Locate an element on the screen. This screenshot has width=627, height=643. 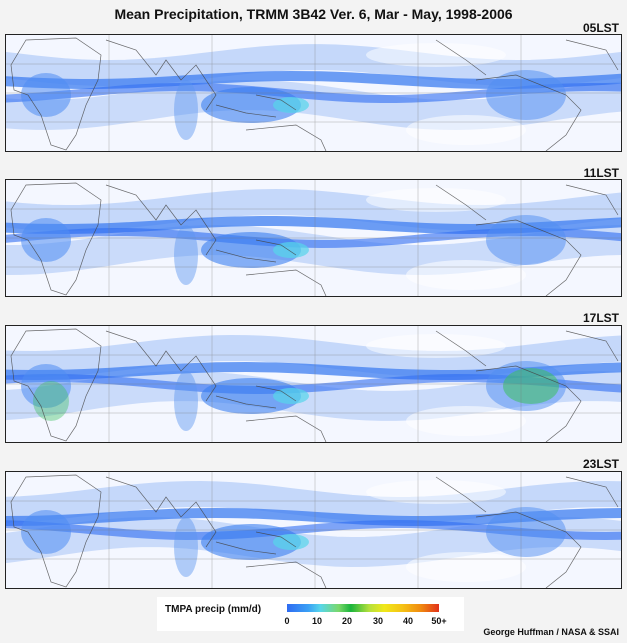
panel-label-23lst: 23LST is located at coordinates (600, 464).